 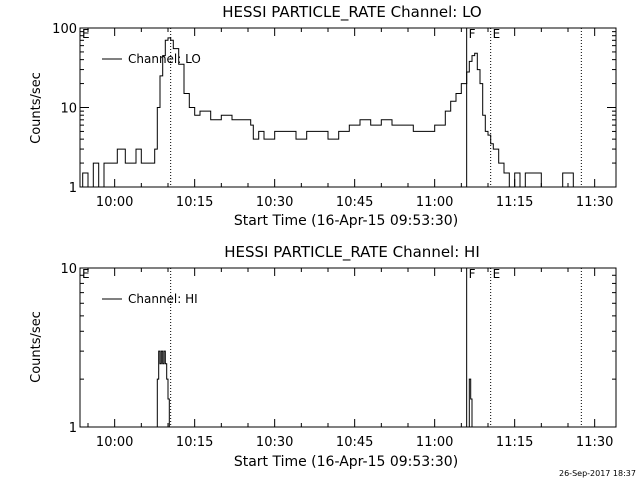 What do you see at coordinates (352, 252) in the screenshot?
I see `chart-title-hi: HESSI PARTICLE_RATE Channel: HI` at bounding box center [352, 252].